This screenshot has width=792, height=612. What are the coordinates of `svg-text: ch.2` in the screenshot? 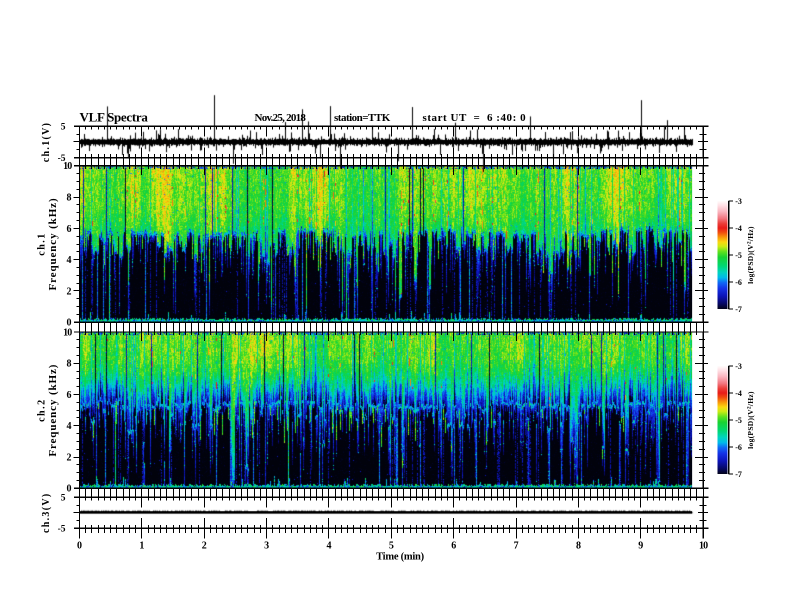 It's located at (41, 410).